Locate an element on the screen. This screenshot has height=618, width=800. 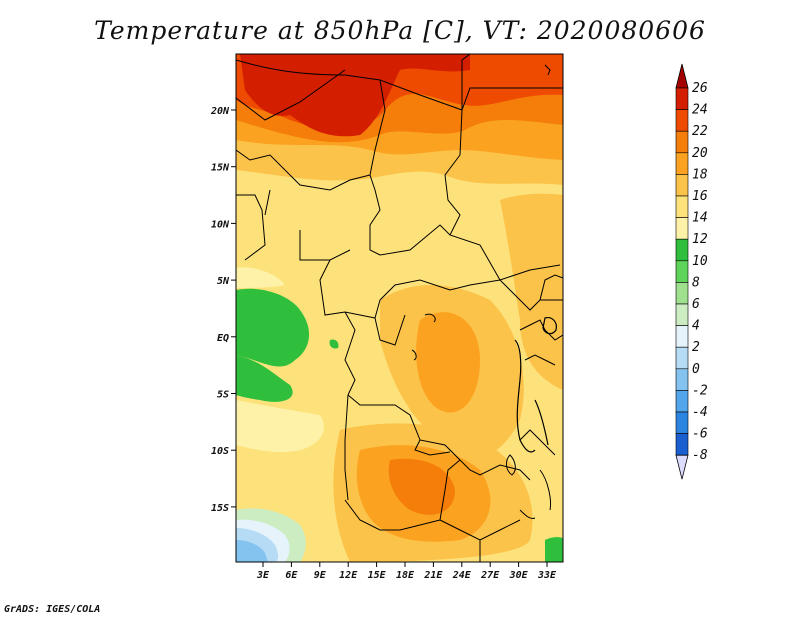
colorbar-label: 10 is located at coordinates (700, 261).